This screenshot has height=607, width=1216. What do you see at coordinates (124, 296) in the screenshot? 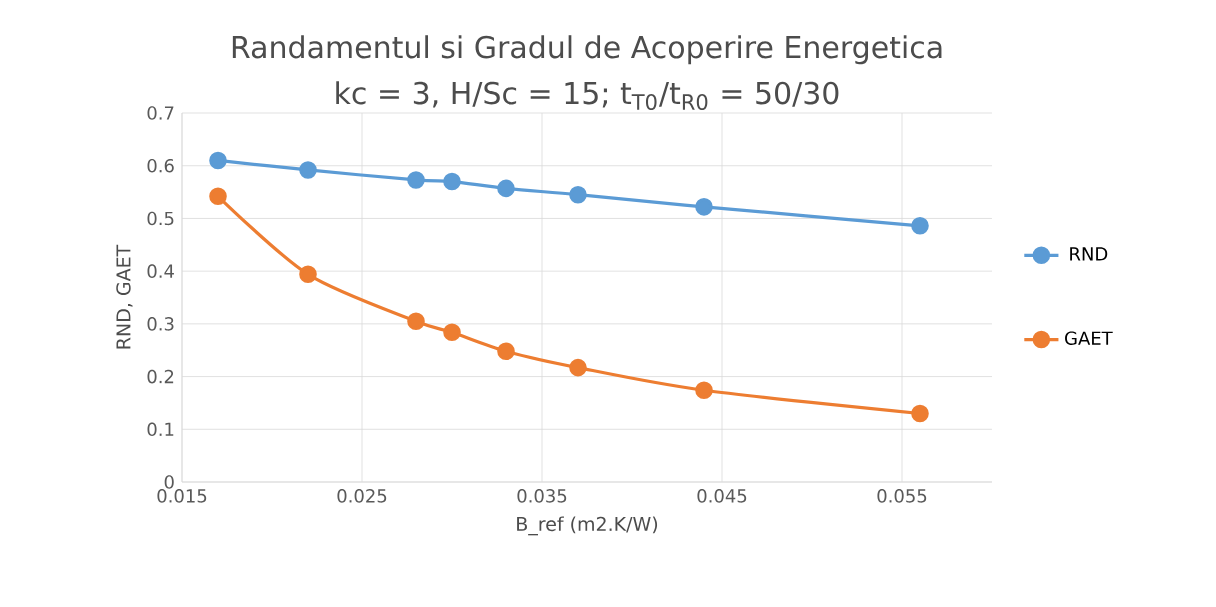
I see `y-axis-title: RND, GAET` at bounding box center [124, 296].